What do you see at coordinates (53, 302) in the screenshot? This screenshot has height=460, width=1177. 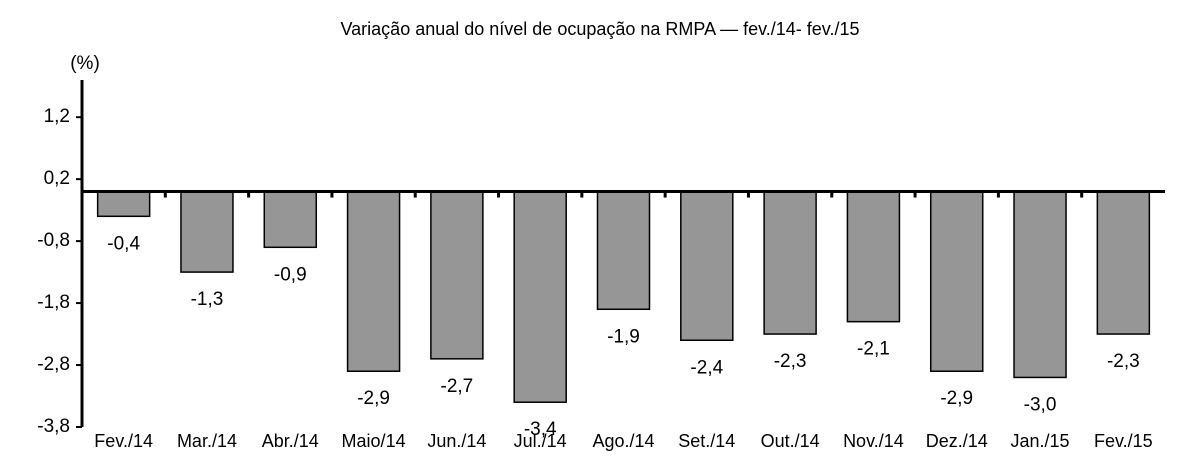 I see `y-tick-label: -1,8` at bounding box center [53, 302].